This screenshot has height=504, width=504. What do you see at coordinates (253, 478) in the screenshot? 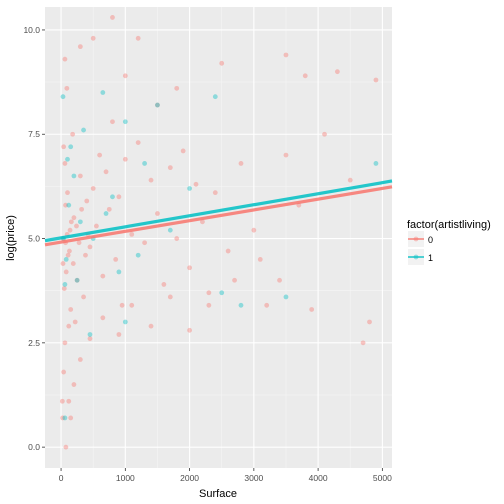
I see `x-tick-label: 3000` at bounding box center [253, 478].